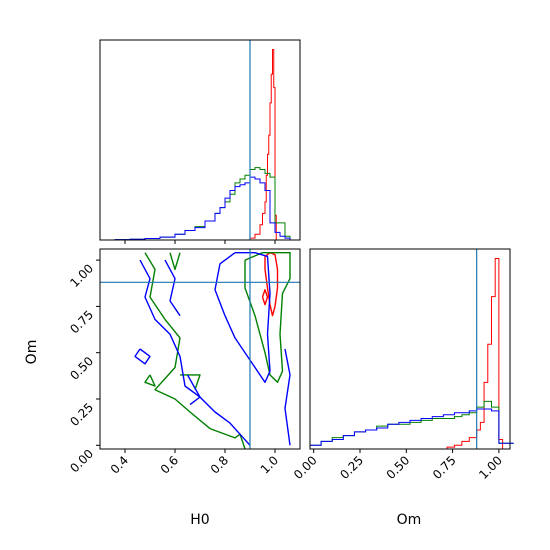  What do you see at coordinates (305, 467) in the screenshot?
I see `x-tick-label-0: 0.00` at bounding box center [305, 467].